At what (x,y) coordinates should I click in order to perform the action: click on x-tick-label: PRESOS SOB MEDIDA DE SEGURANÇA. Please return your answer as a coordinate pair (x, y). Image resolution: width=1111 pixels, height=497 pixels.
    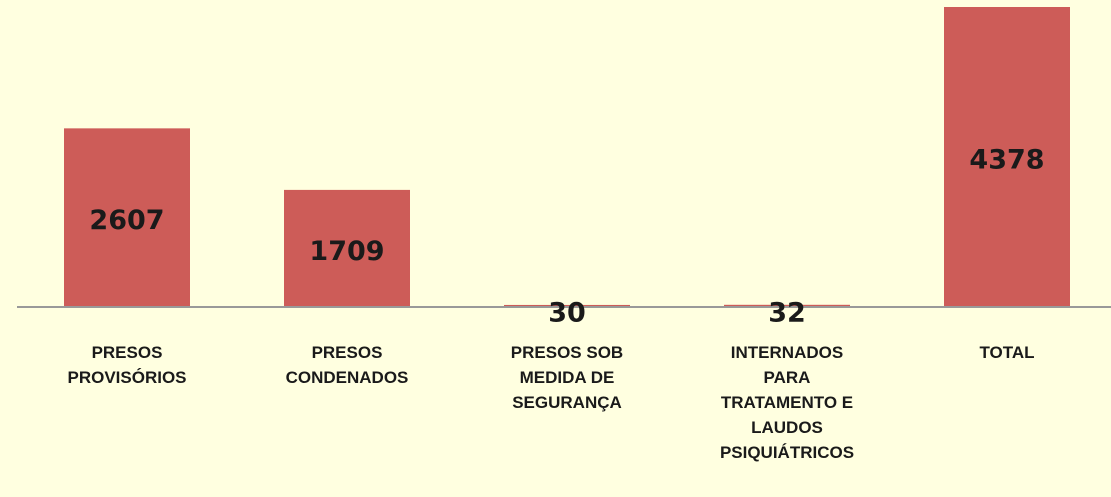
    Looking at the image, I should click on (567, 377).